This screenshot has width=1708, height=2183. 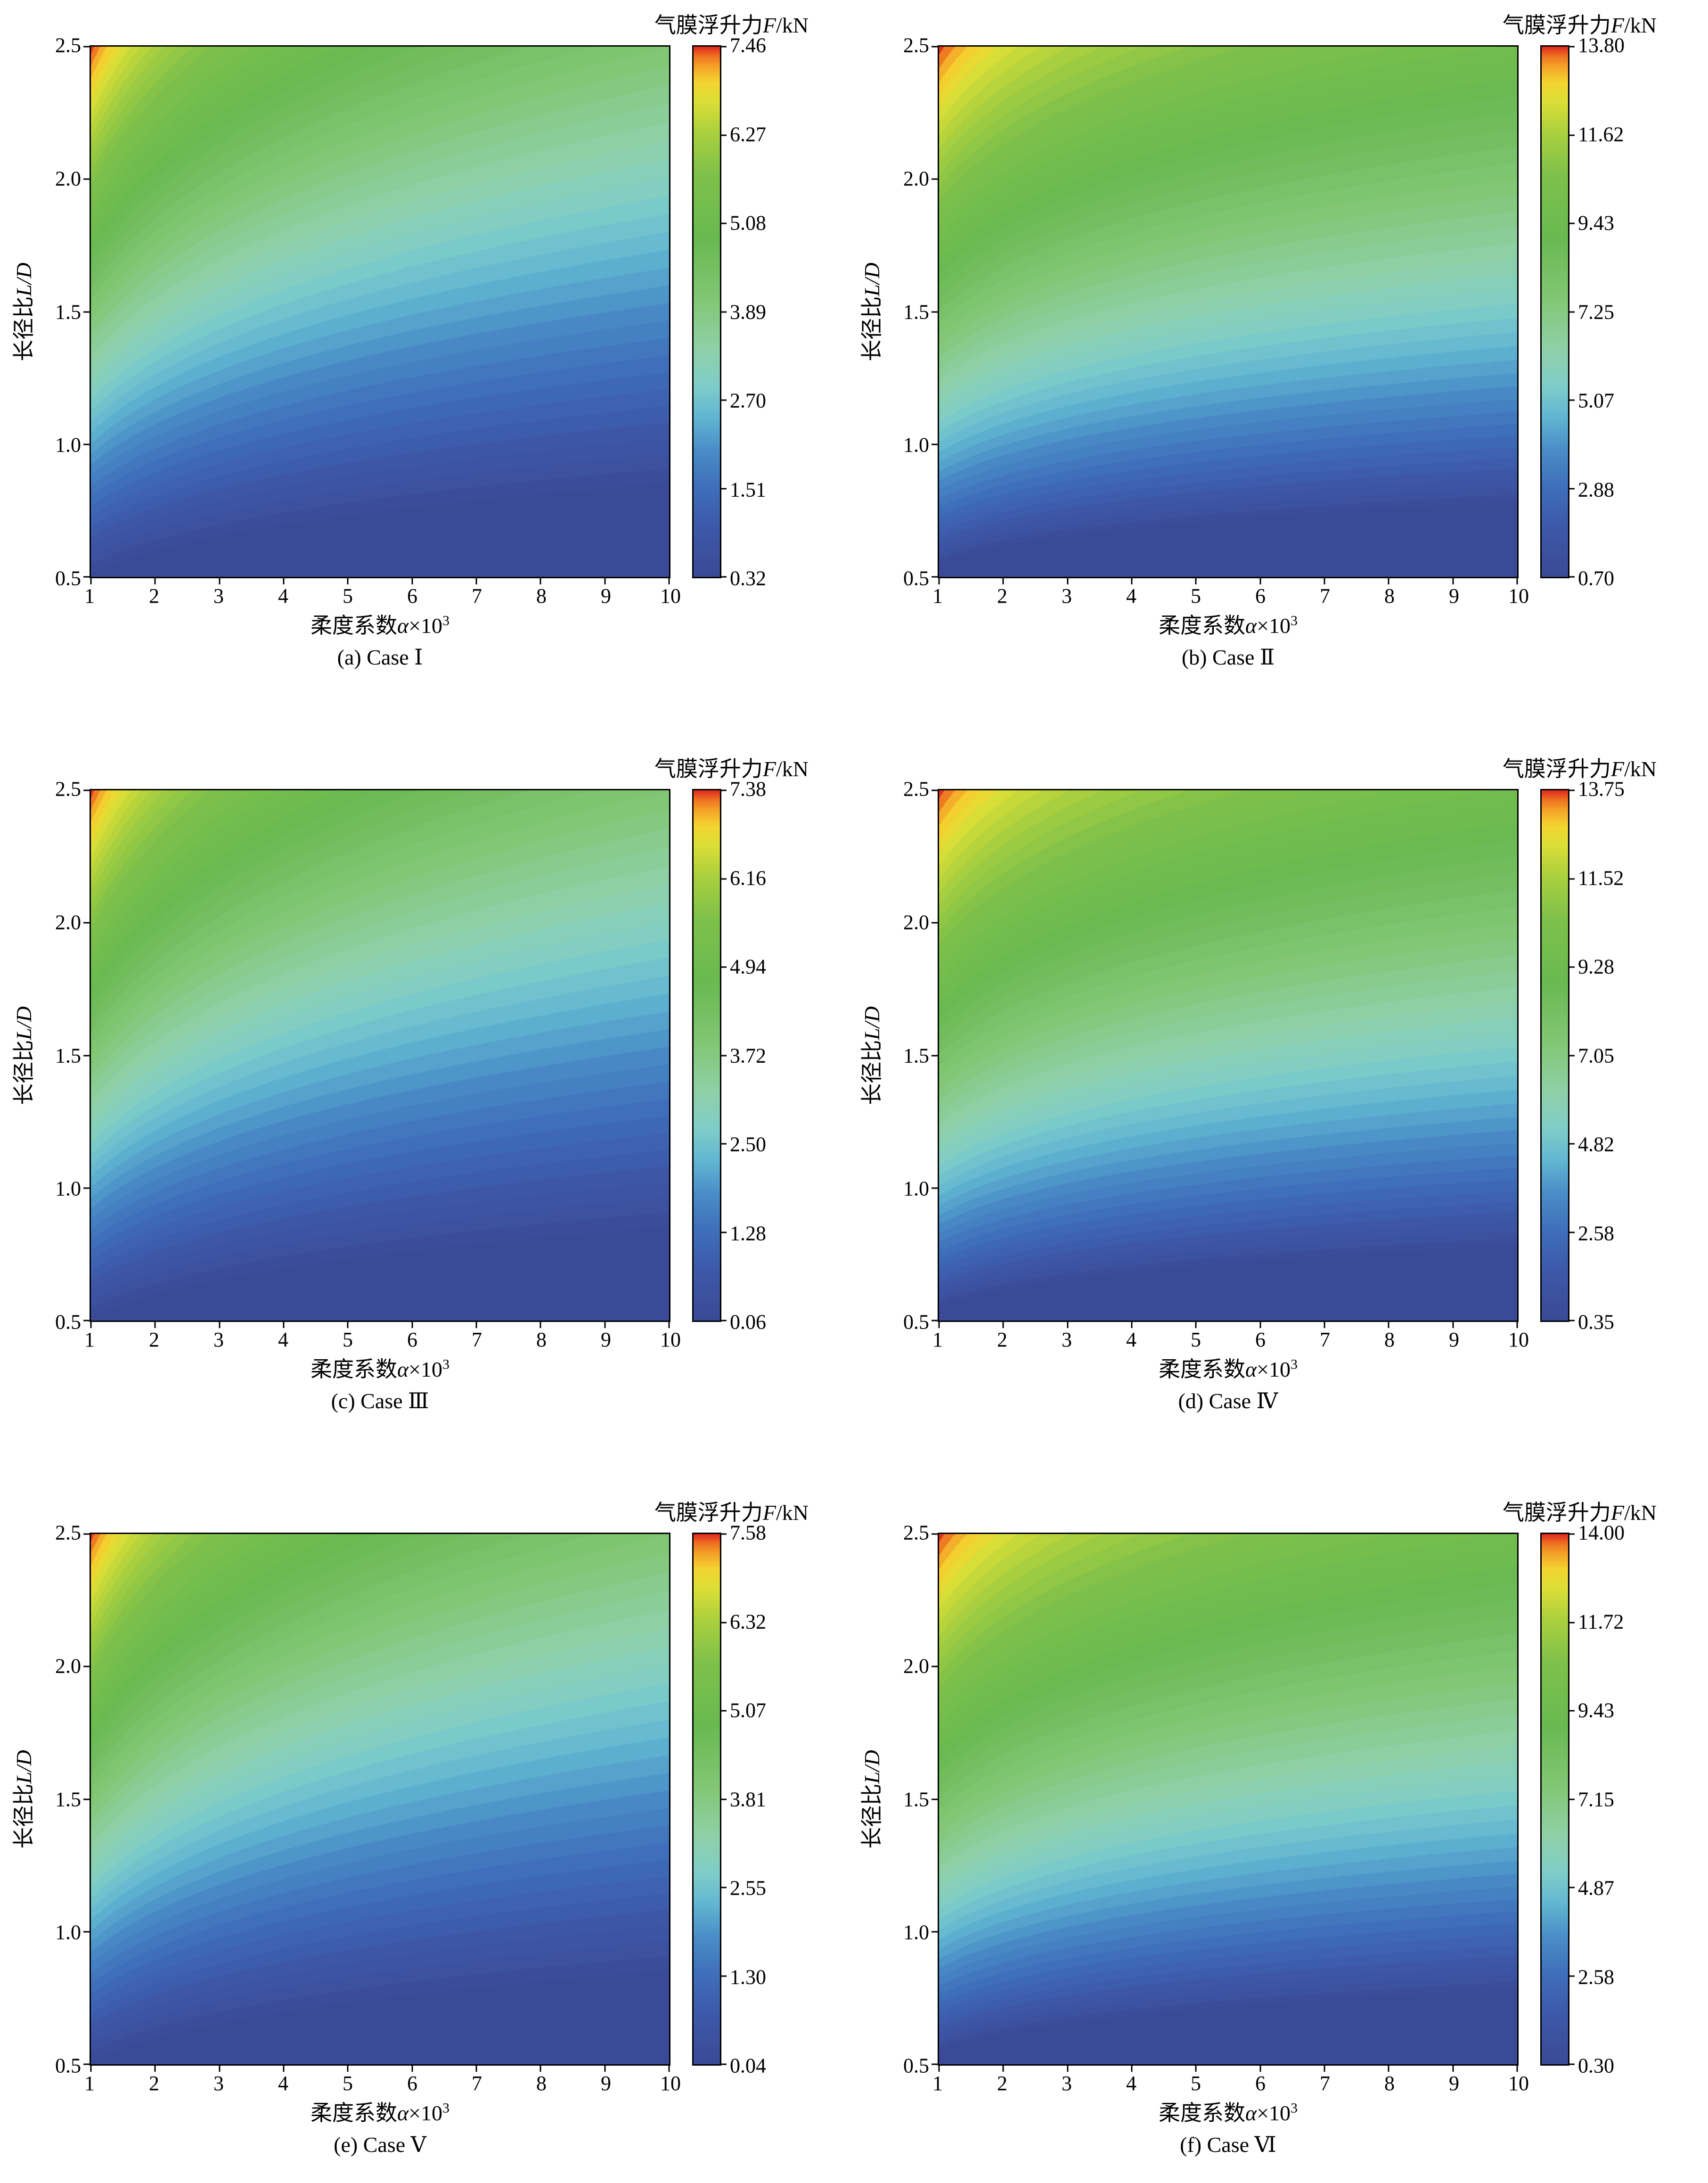 What do you see at coordinates (1596, 312) in the screenshot?
I see `colorbar-tick-label: 7.25` at bounding box center [1596, 312].